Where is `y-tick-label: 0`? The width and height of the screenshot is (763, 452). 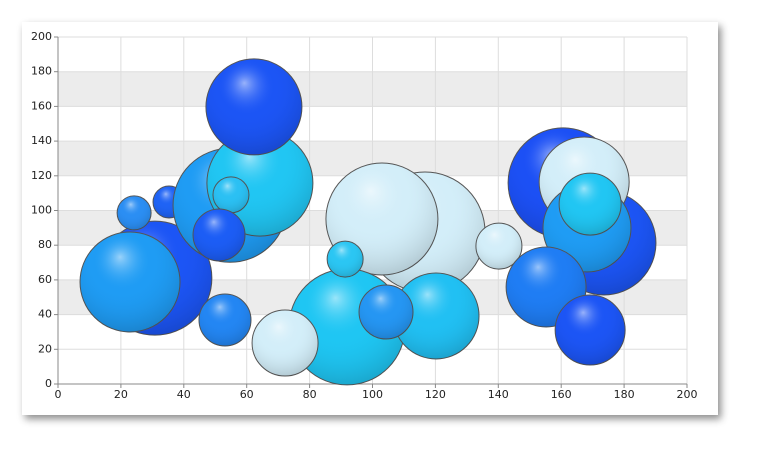
y-tick-label: 0 is located at coordinates (48, 383).